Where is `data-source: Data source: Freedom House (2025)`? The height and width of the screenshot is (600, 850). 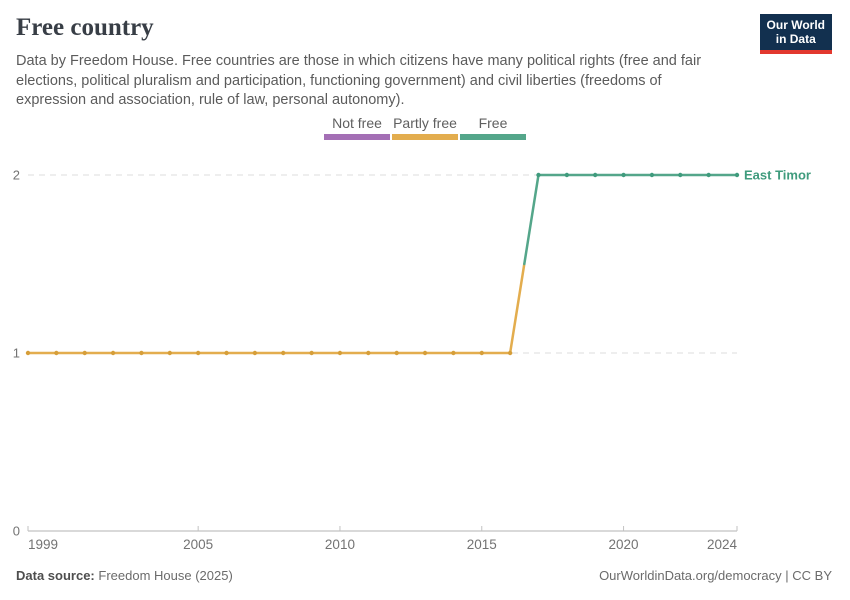
data-source: Data source: Freedom House (2025) is located at coordinates (124, 575).